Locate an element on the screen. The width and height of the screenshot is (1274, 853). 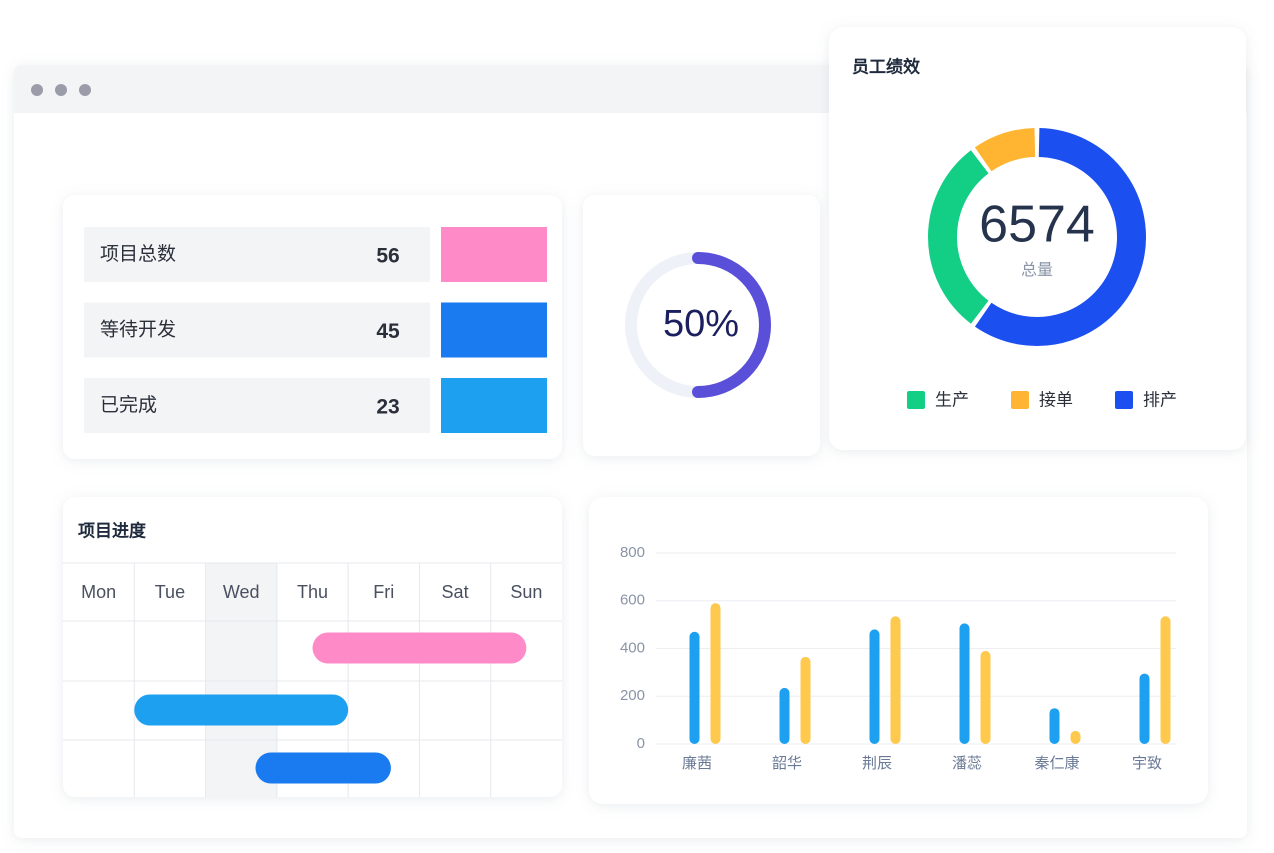
donut-total-label: 总量 is located at coordinates (1037, 270).